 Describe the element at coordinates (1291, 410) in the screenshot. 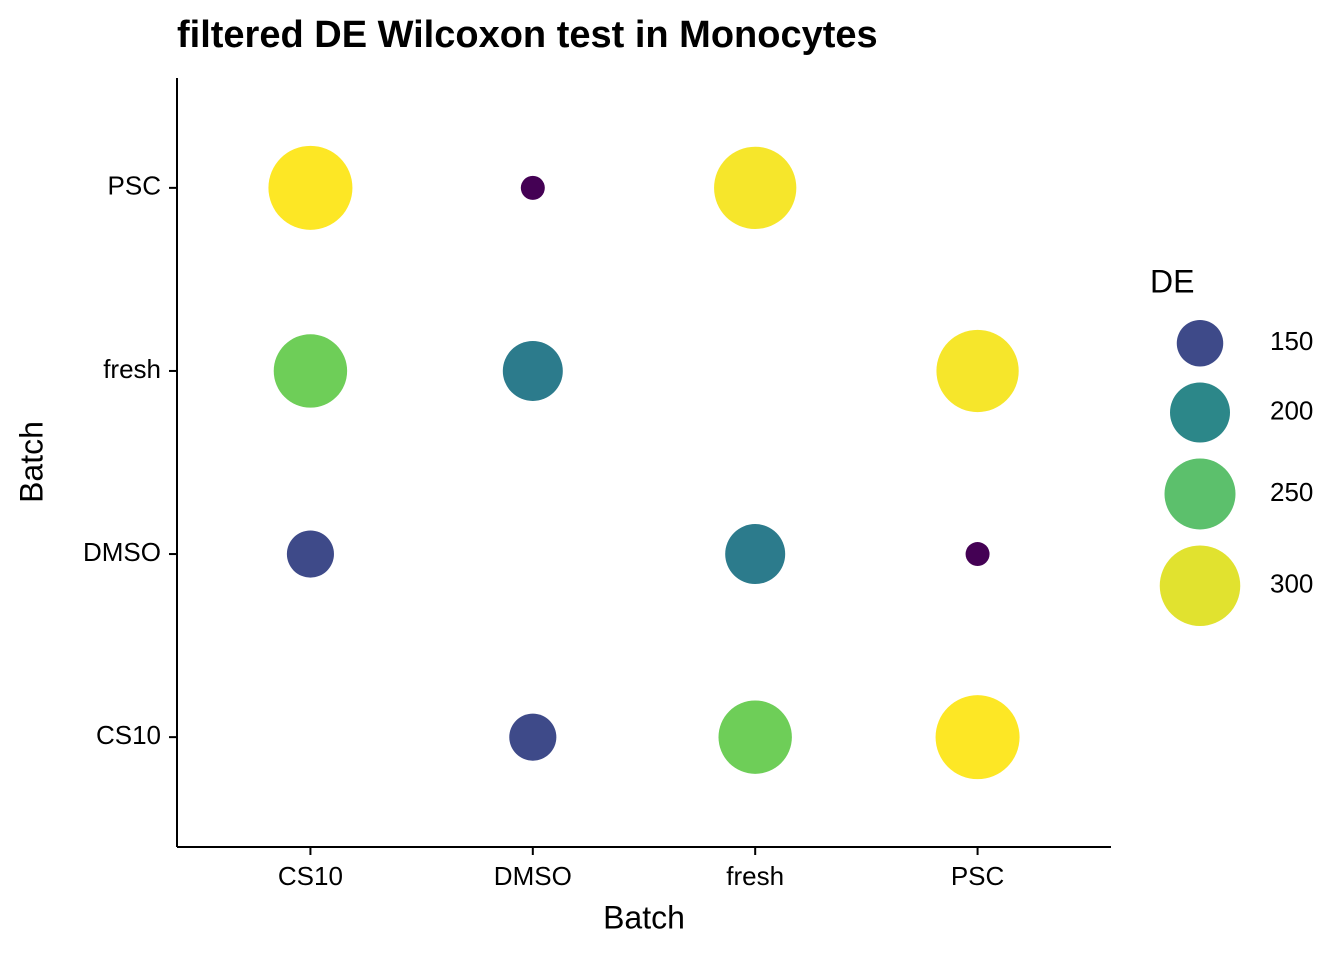

I see `legend-label: 200` at that location.